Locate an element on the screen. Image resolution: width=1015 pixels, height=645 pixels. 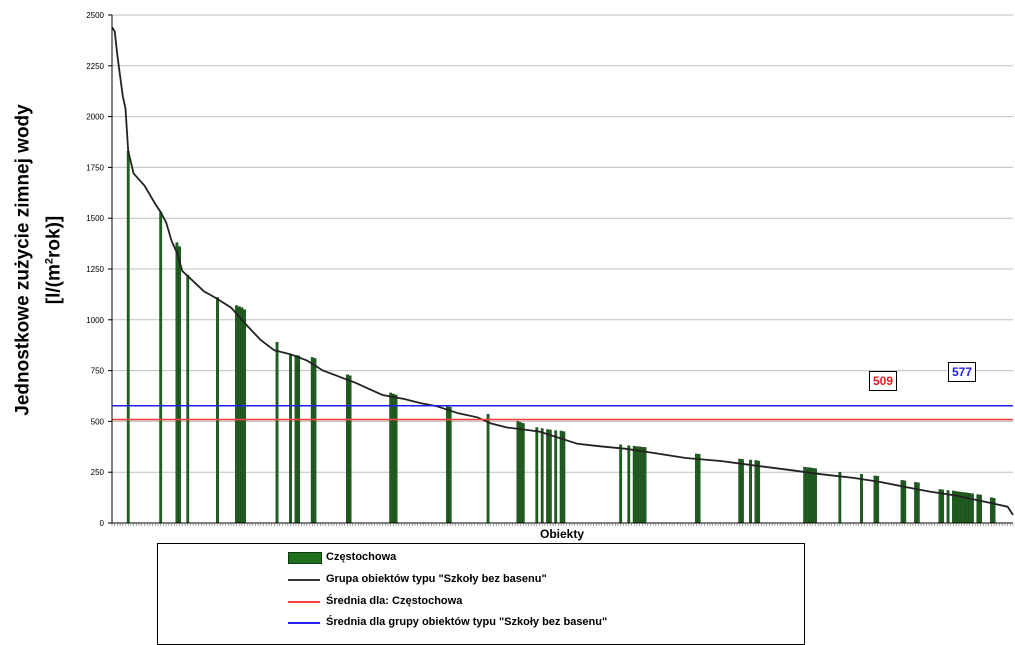
y-axis-label-unit: [l/(m2rok)] is located at coordinates (54, 260).